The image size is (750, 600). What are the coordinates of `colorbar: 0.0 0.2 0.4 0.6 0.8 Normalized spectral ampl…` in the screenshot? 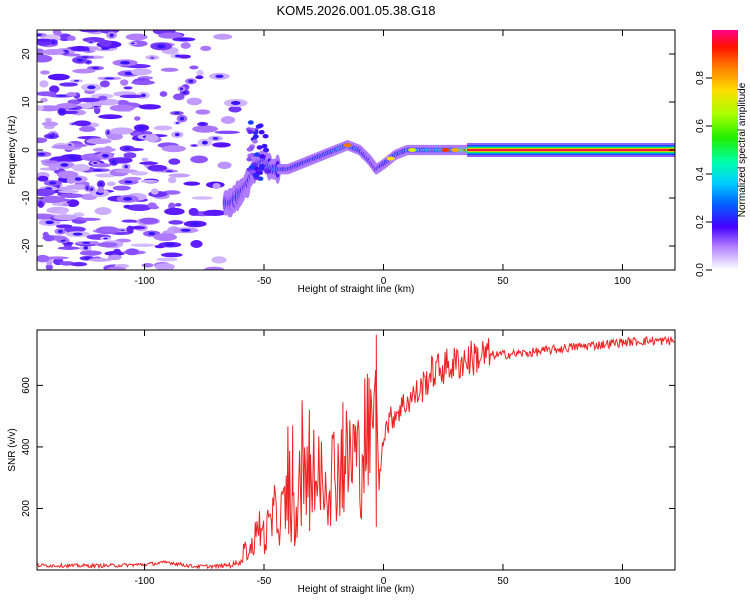 It's located at (721, 153).